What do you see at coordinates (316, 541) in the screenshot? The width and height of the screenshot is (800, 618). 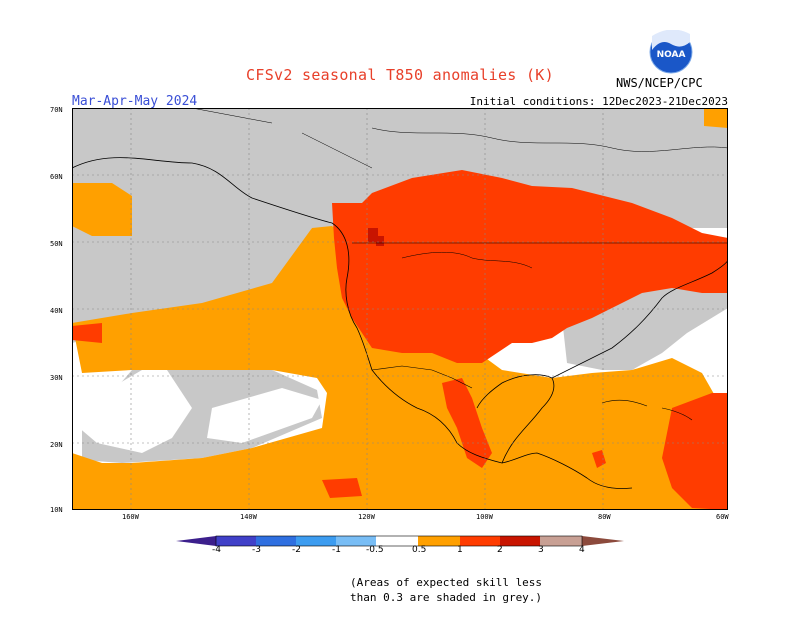 I see `legend-swatch-minus2-minus1` at bounding box center [316, 541].